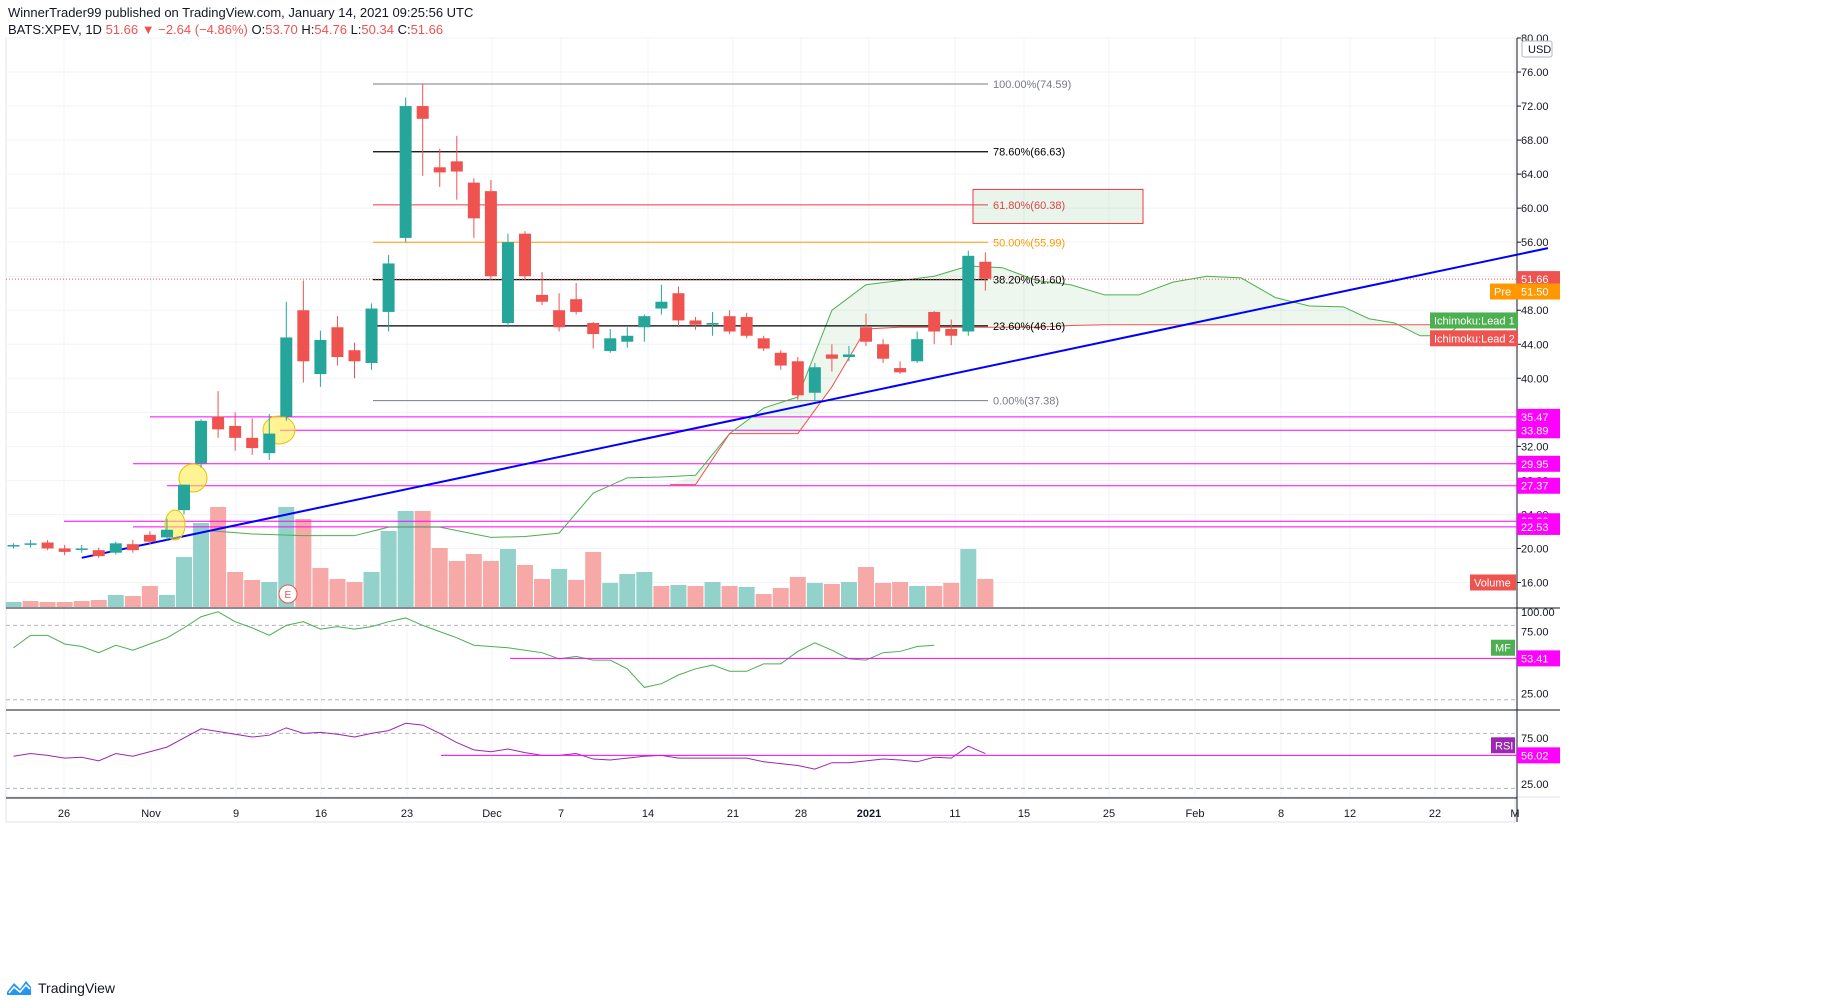 The height and width of the screenshot is (1002, 1840). I want to click on ichimoku-lead1-tag: Ichimoku:Lead 1, so click(1474, 321).